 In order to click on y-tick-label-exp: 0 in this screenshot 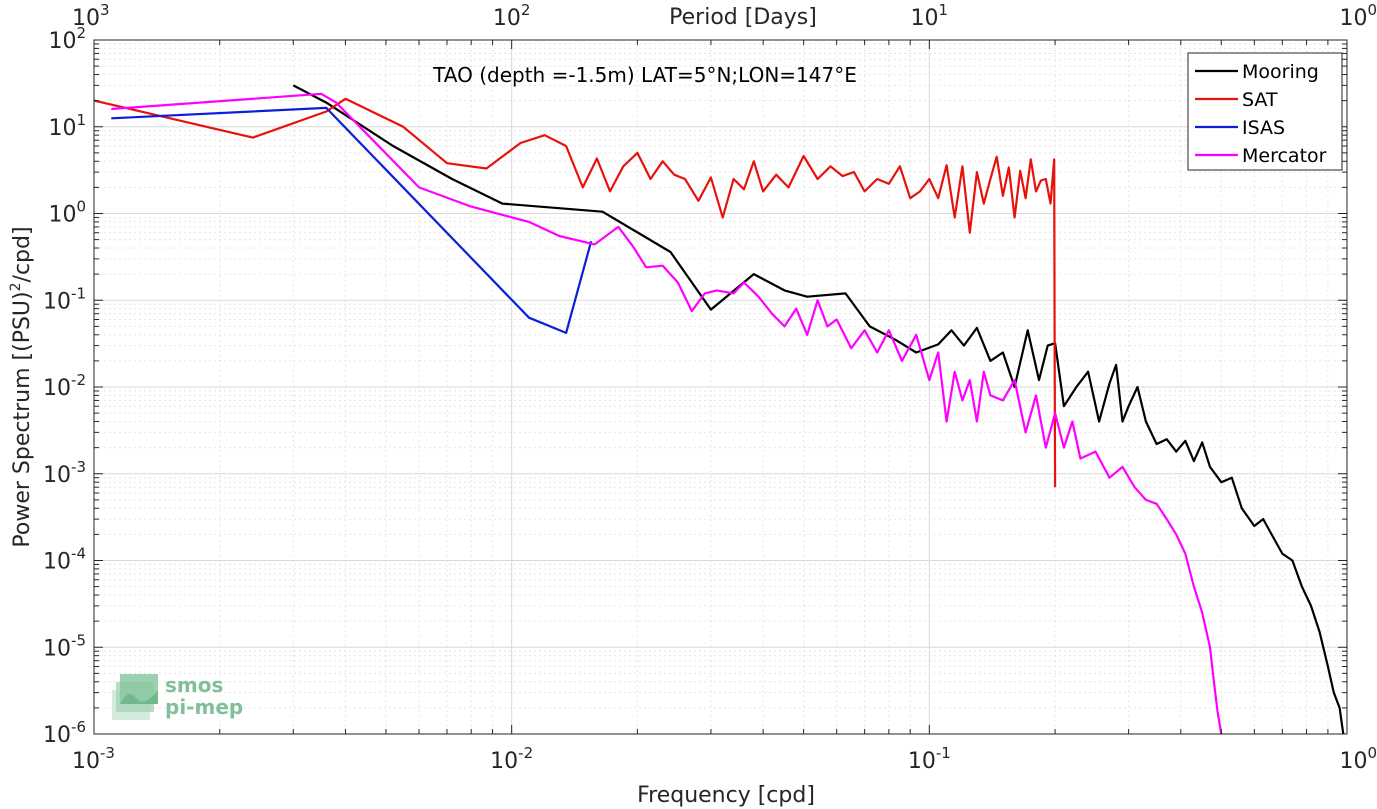, I will do `click(81, 207)`.